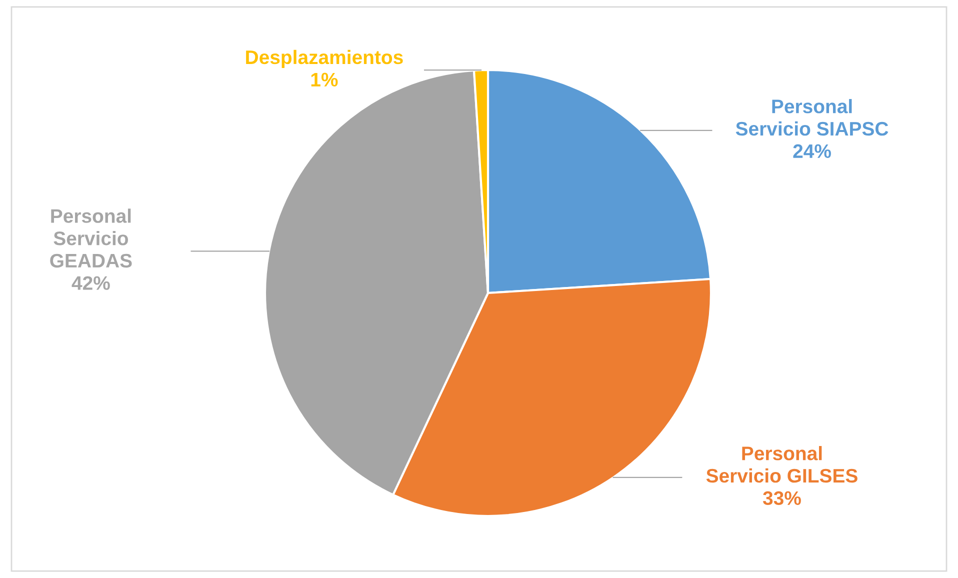 The image size is (958, 578). What do you see at coordinates (91, 283) in the screenshot?
I see `data-label: 42%` at bounding box center [91, 283].